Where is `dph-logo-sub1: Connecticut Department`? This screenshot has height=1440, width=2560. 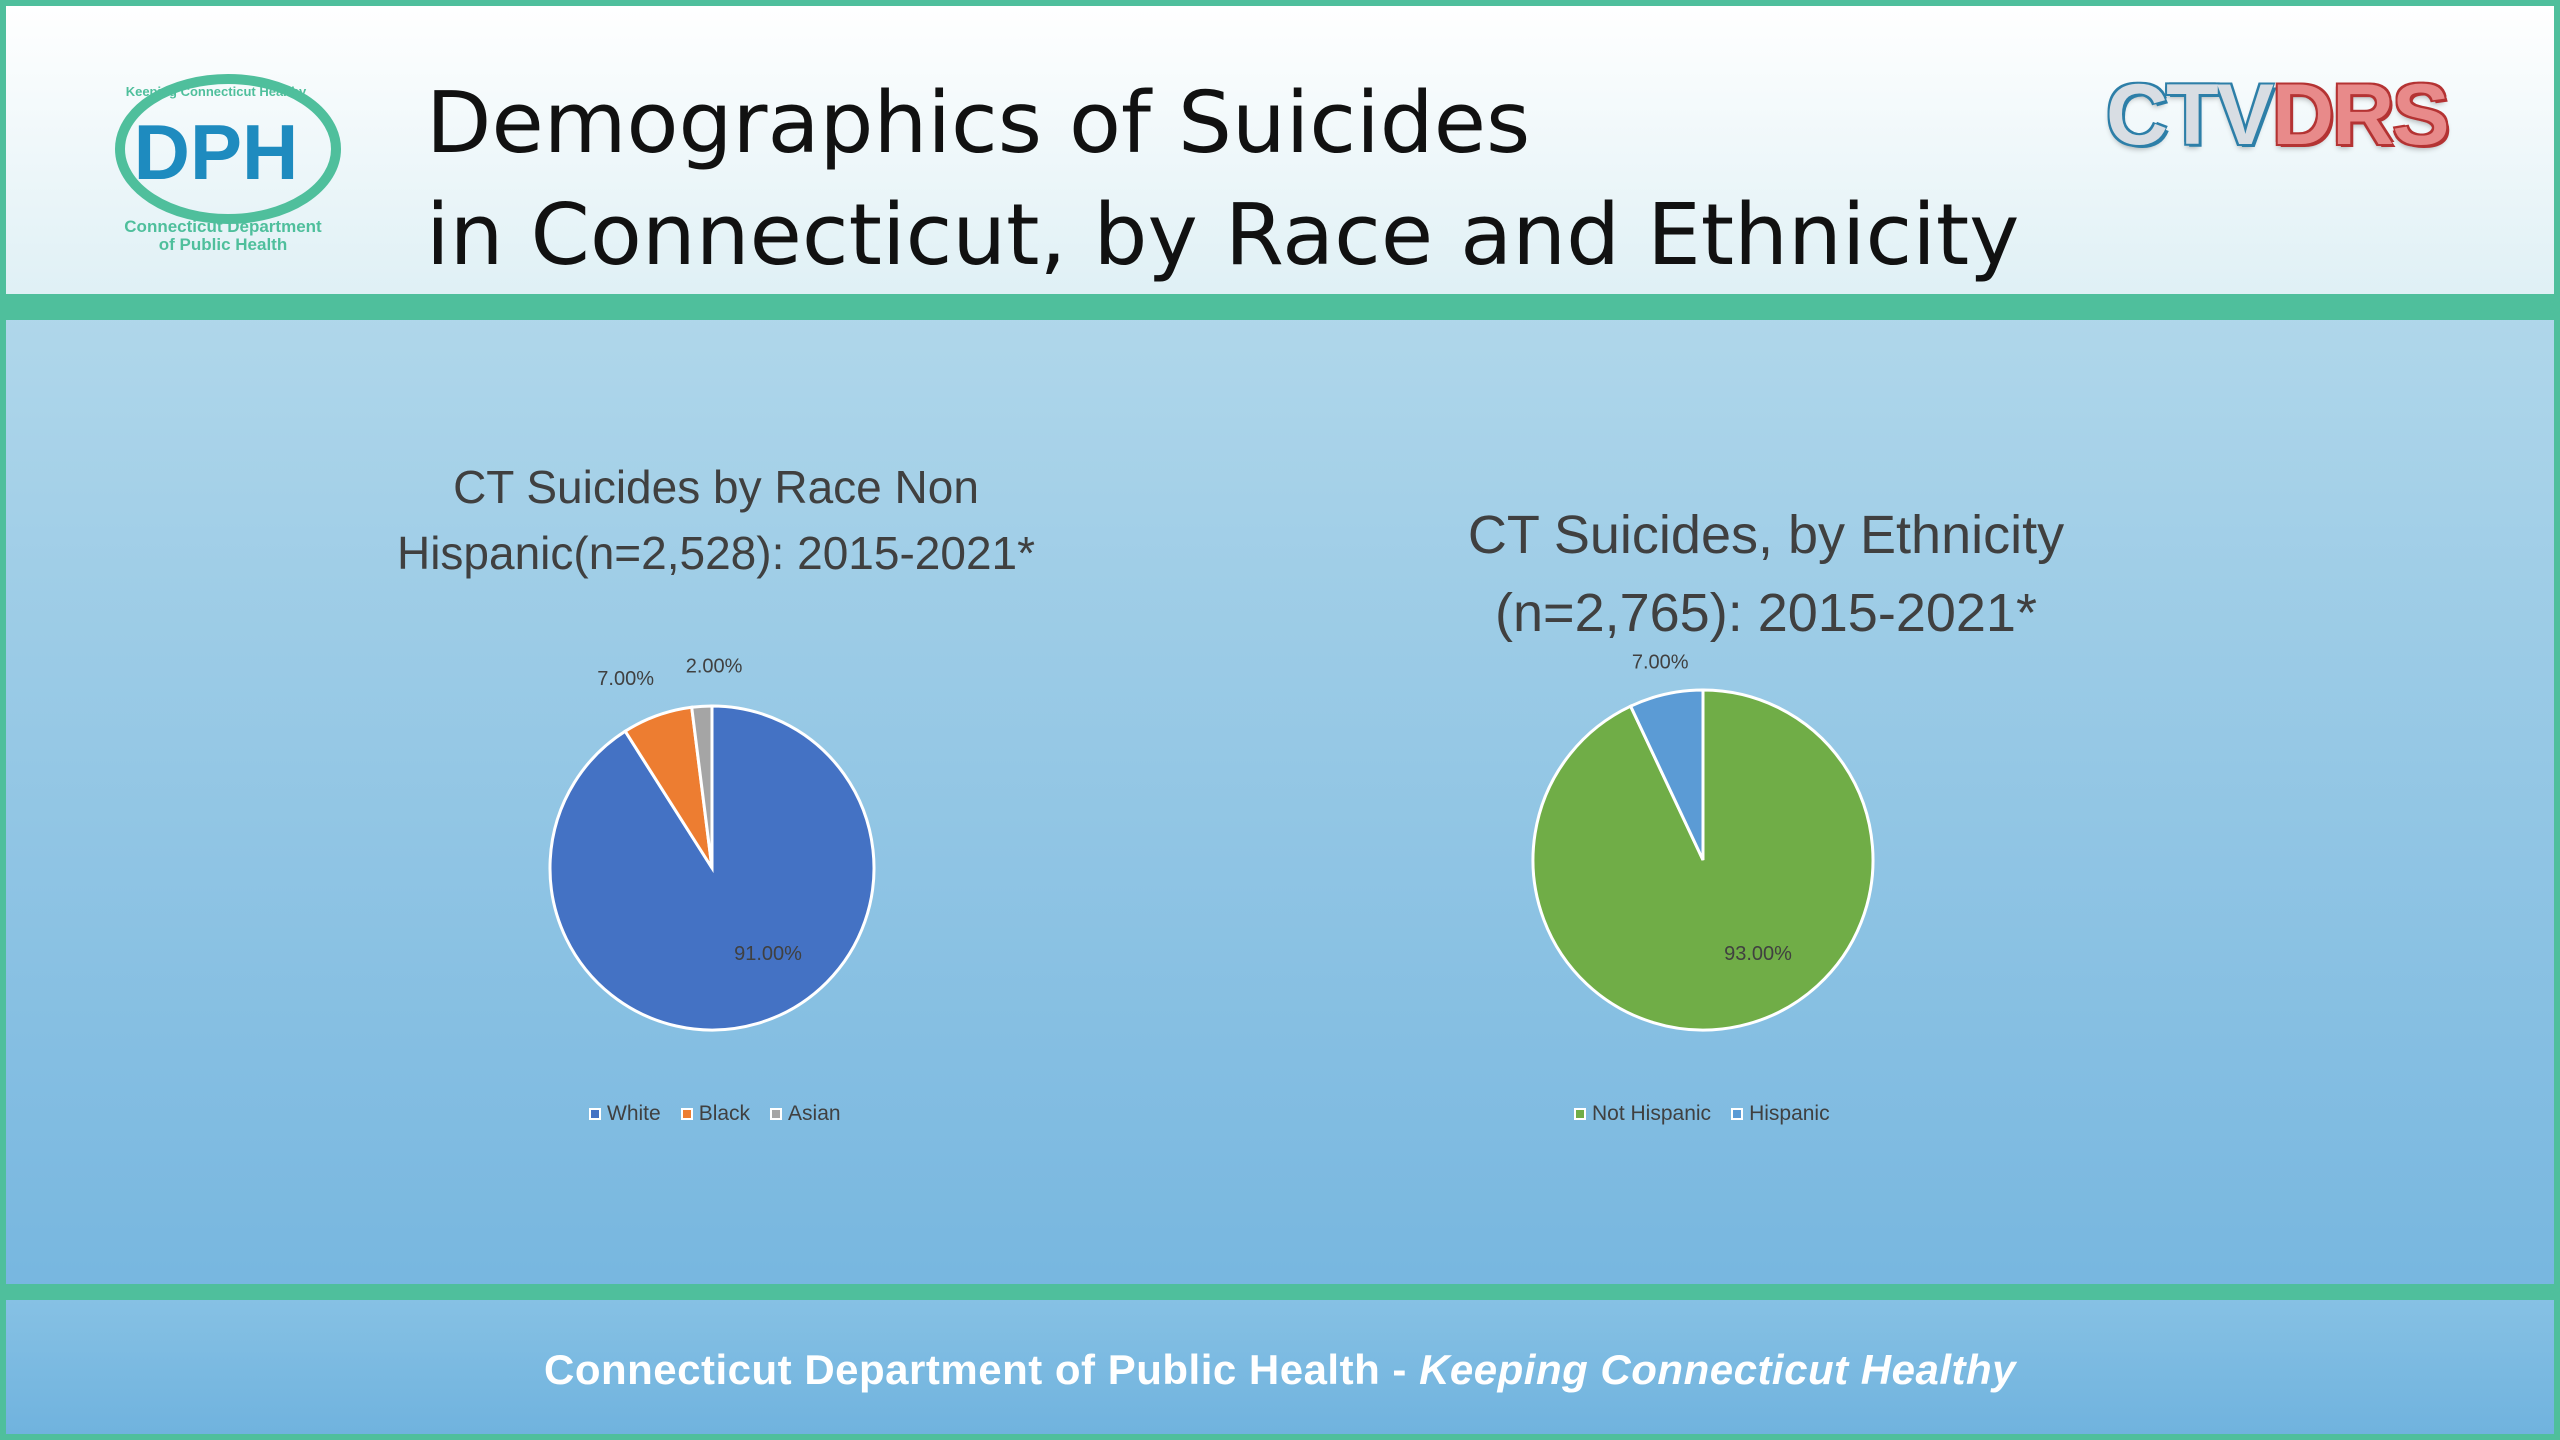
dph-logo-sub1: Connecticut Department is located at coordinates (223, 226).